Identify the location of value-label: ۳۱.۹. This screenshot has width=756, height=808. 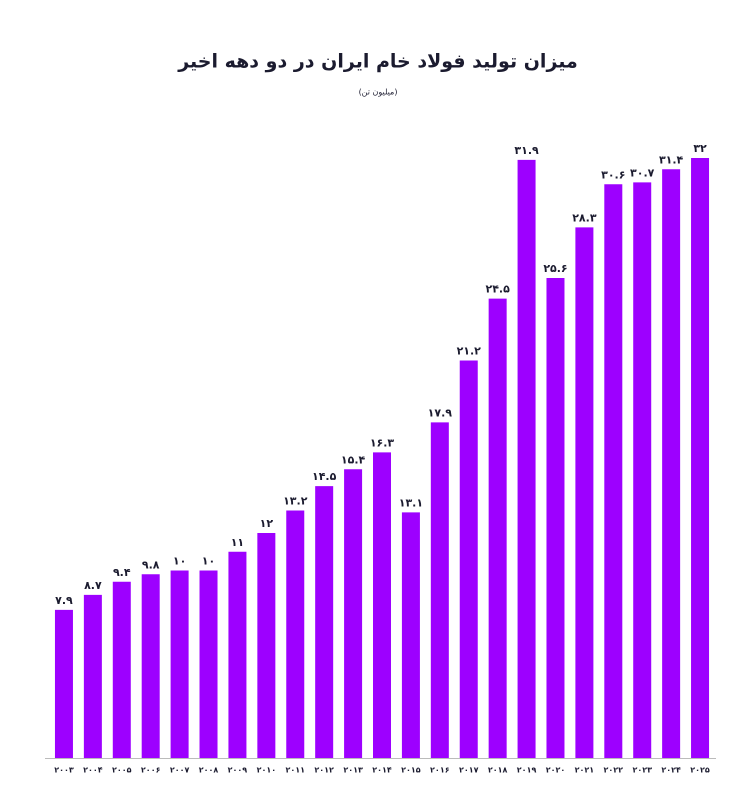
(526, 150).